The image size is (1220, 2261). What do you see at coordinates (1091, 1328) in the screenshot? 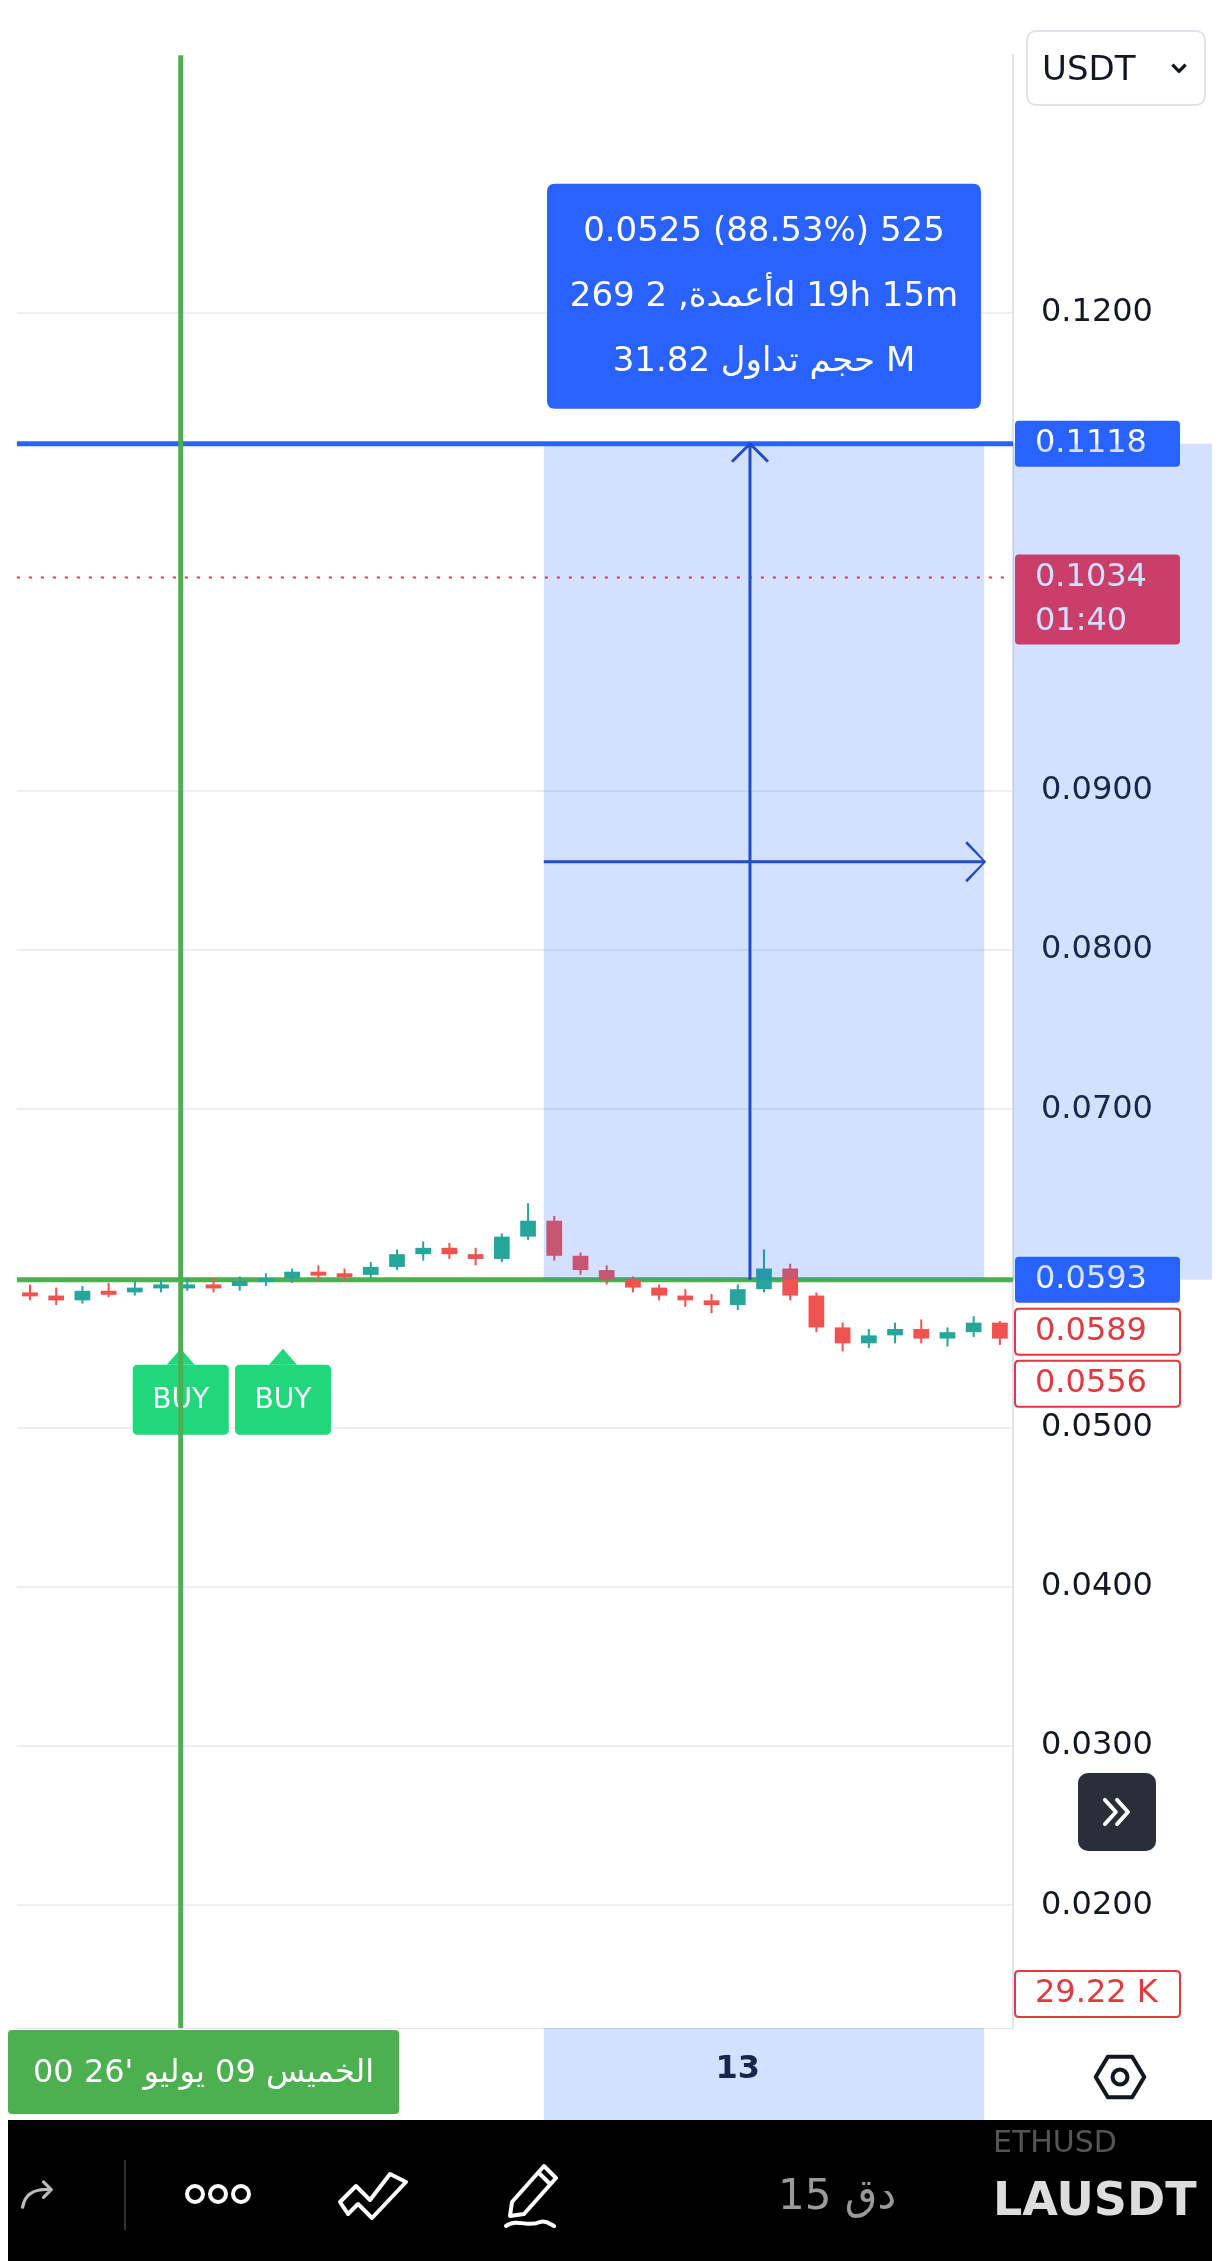
I see `text: 0.0589` at bounding box center [1091, 1328].